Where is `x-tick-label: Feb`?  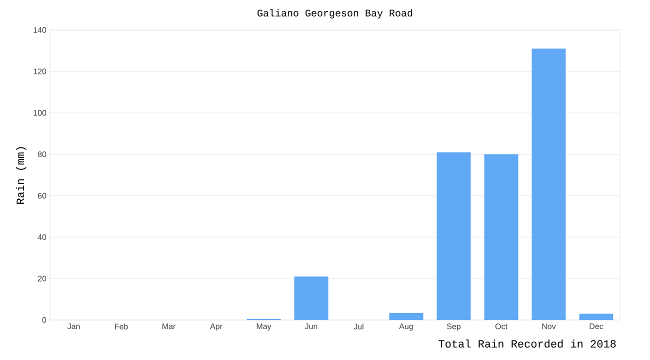 x-tick-label: Feb is located at coordinates (121, 327).